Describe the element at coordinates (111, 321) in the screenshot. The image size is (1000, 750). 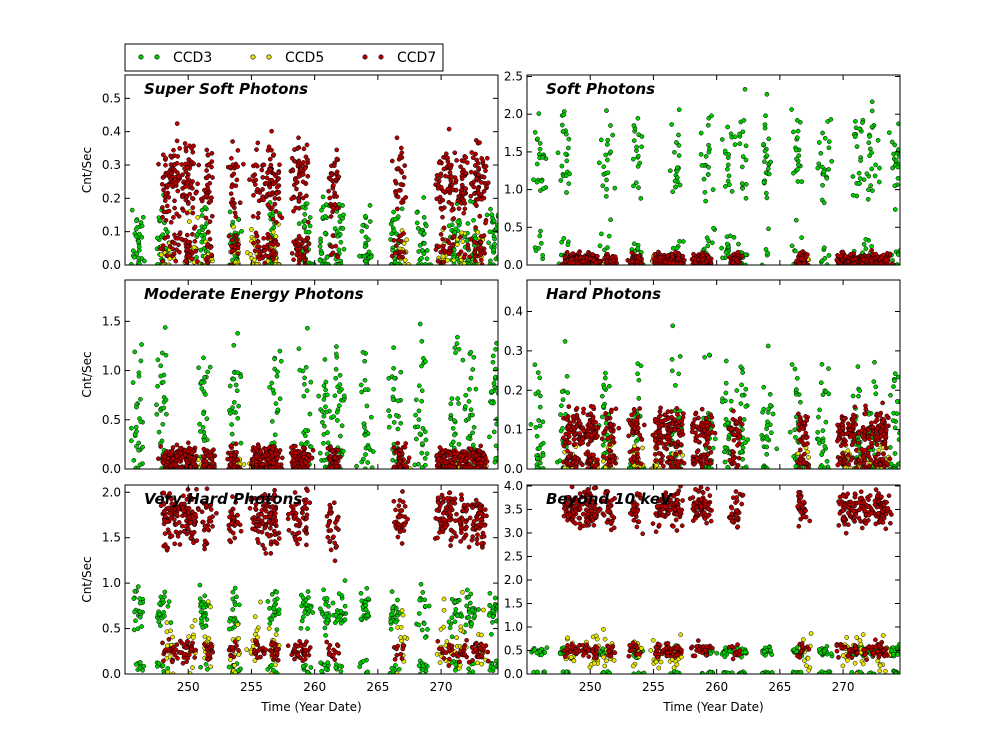
I see `y-tick-label: 1.5` at that location.